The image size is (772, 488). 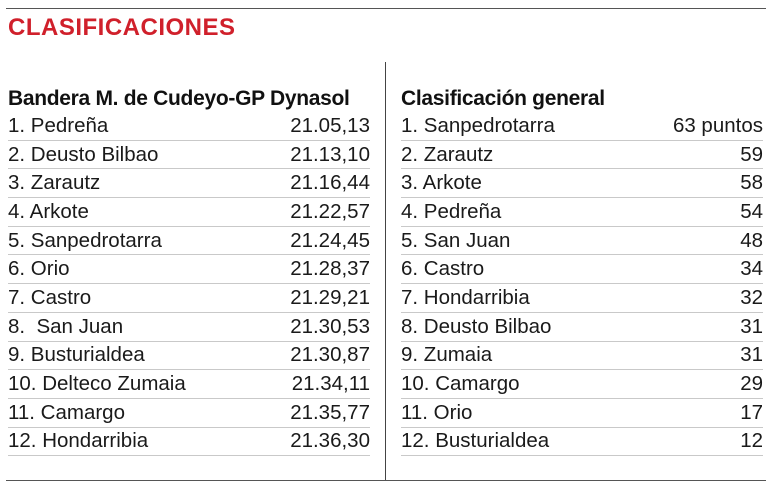 What do you see at coordinates (443, 269) in the screenshot?
I see `crew-name: 6. Castro` at bounding box center [443, 269].